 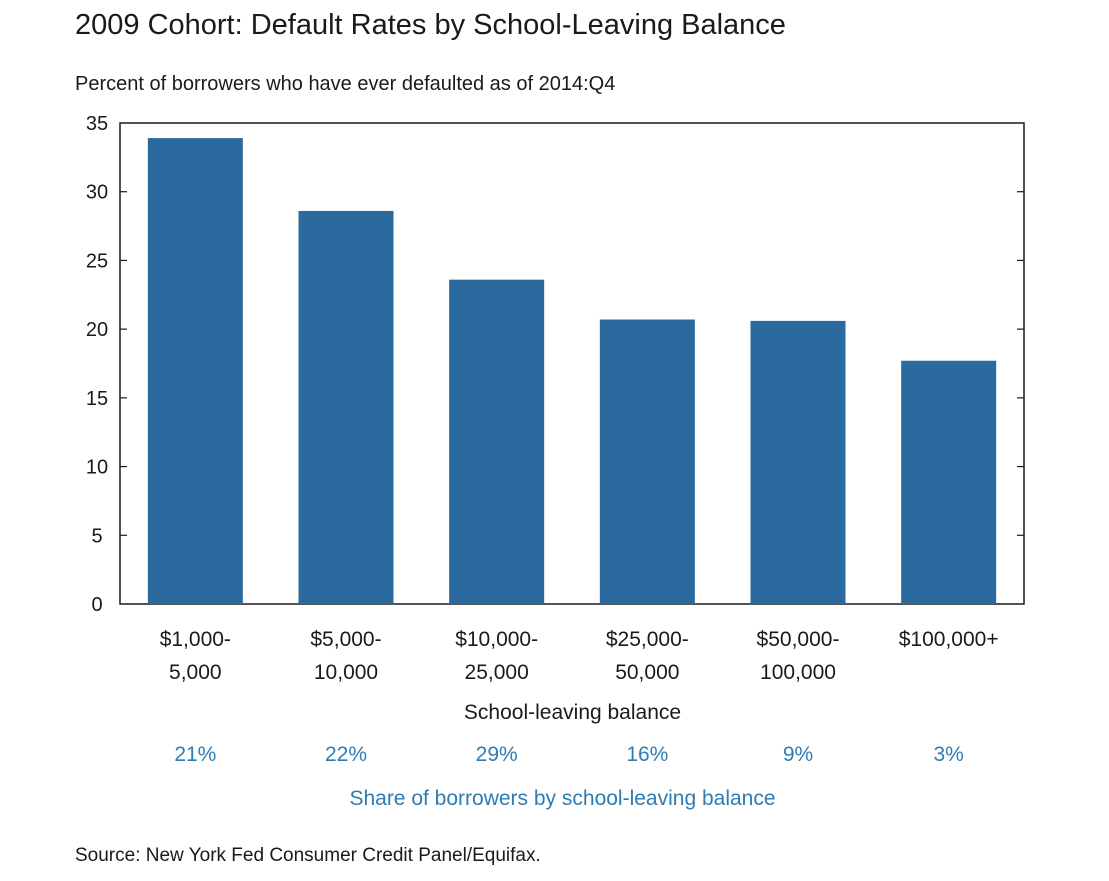 I want to click on y-tick-label: 30, so click(x=97, y=193).